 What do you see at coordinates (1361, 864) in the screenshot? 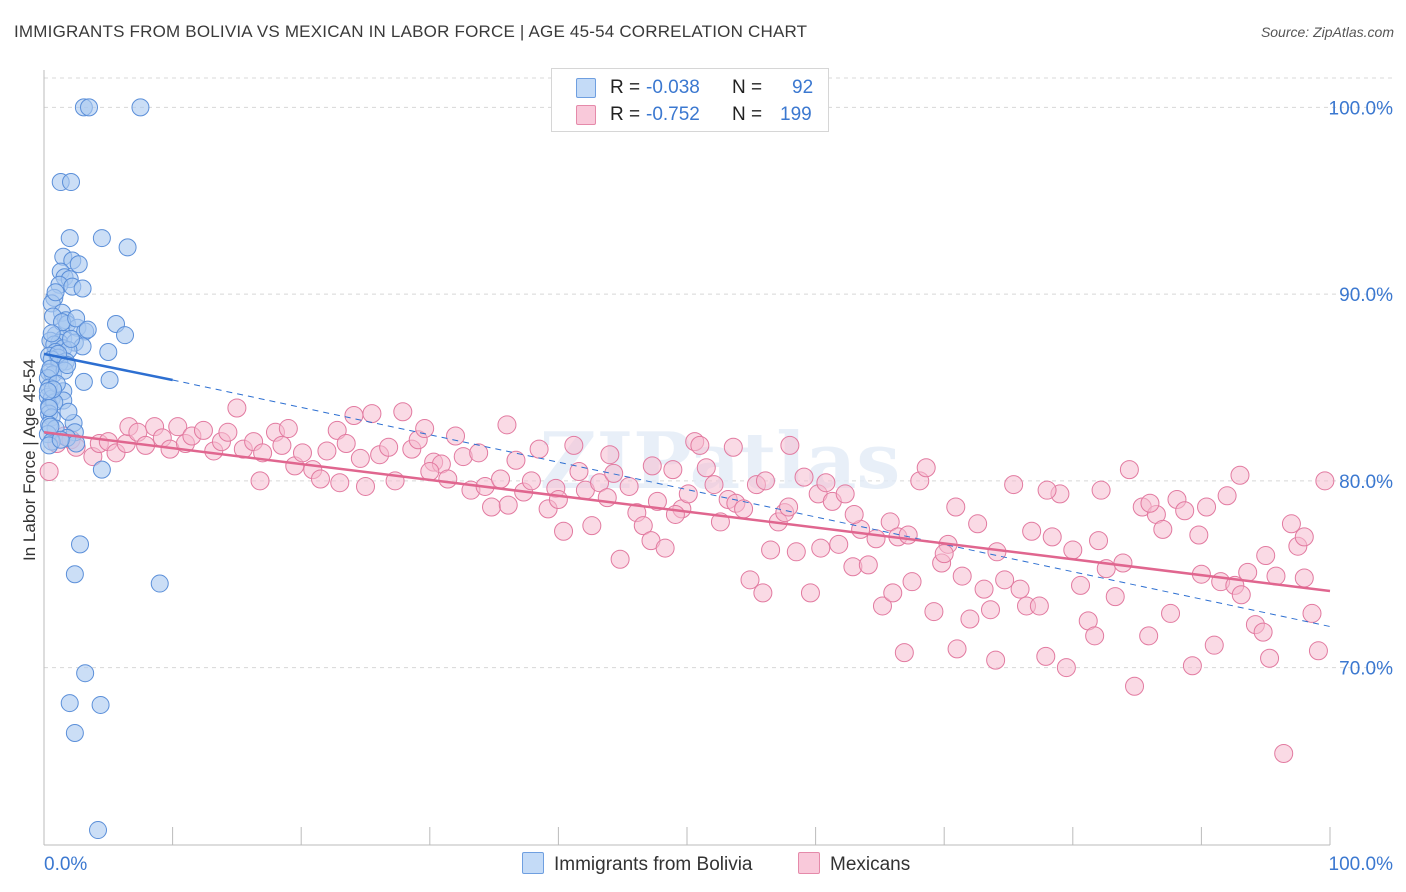
I see `x-tick-label-end: 100.0%` at bounding box center [1361, 864].